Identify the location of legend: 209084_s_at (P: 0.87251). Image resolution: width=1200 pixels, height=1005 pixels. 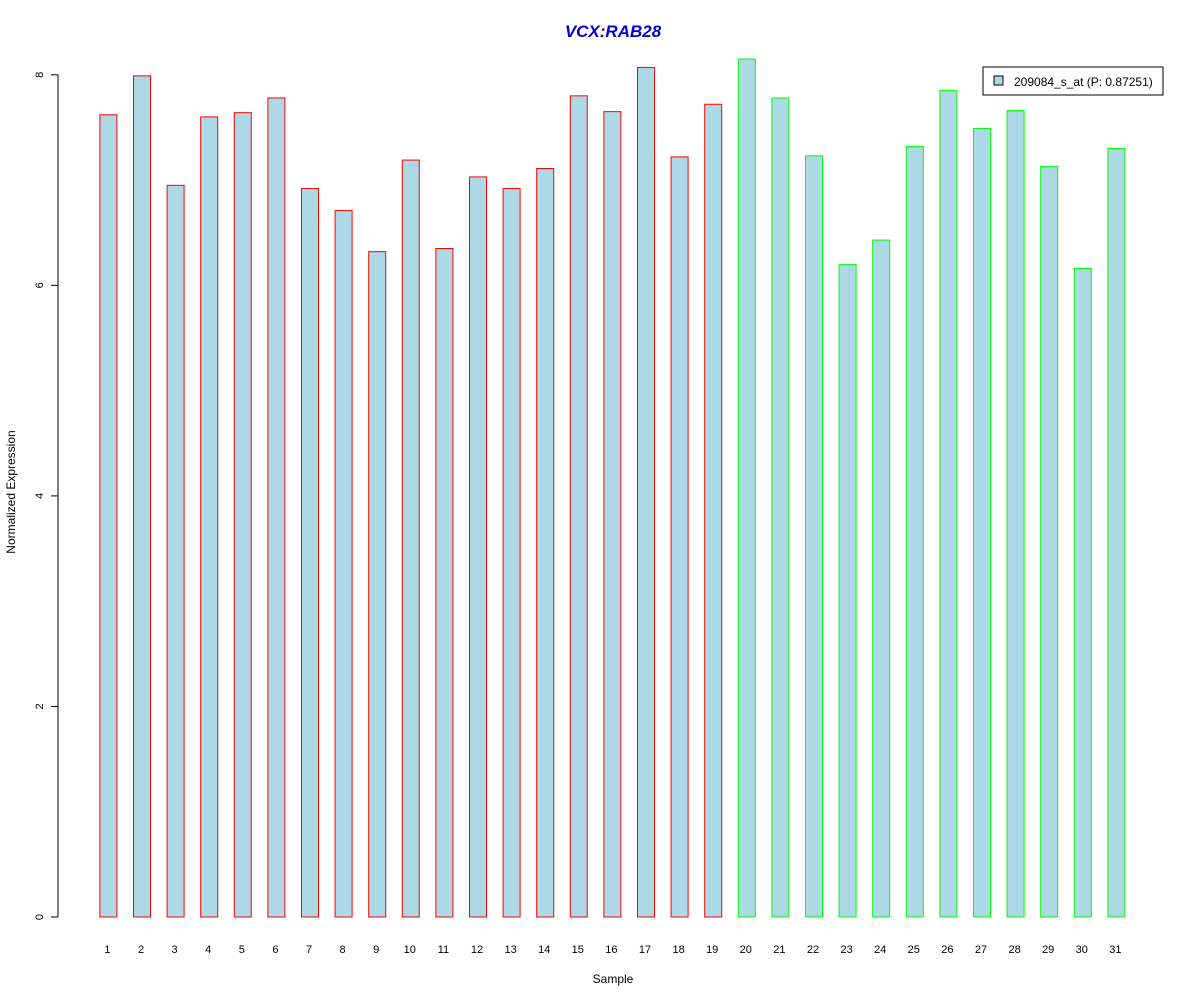
(1073, 81).